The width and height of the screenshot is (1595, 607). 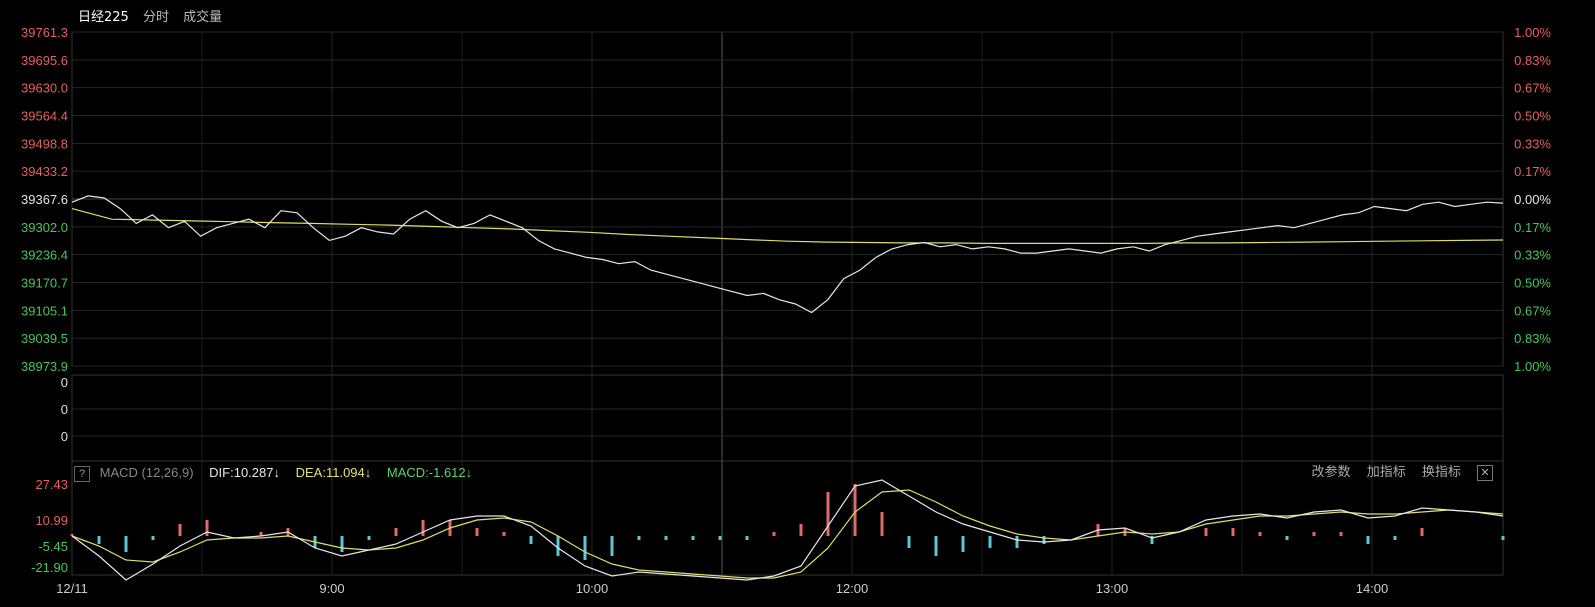 I want to click on price-axis-label: 39630.0, so click(x=44, y=88).